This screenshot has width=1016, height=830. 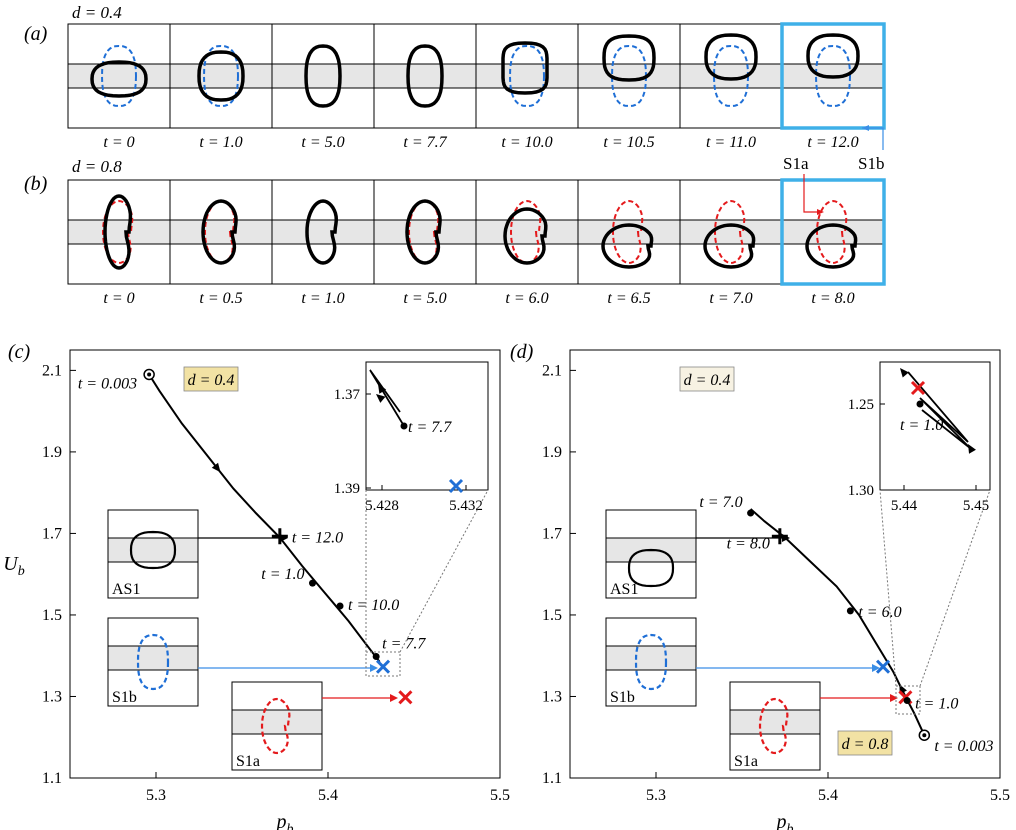 I want to click on time-label: t = 5.0, so click(x=322, y=142).